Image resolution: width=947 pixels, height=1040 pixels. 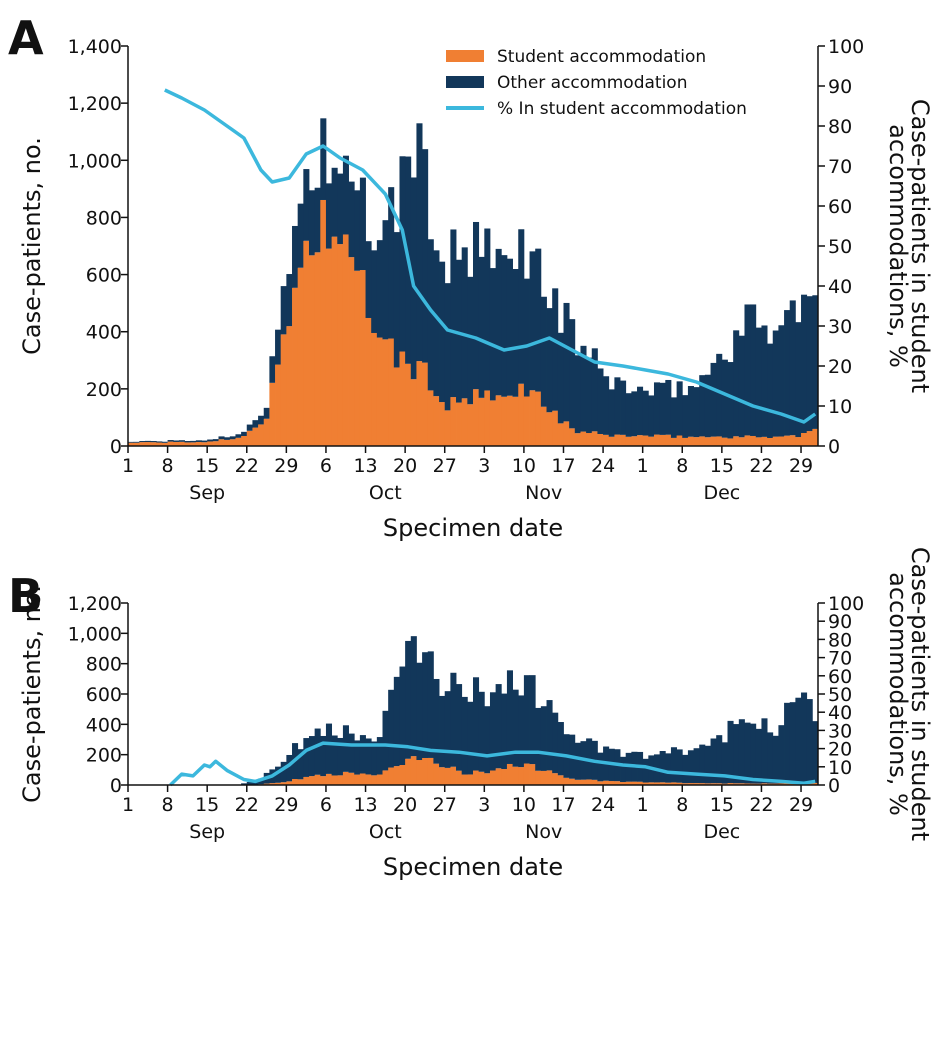 What do you see at coordinates (834, 786) in the screenshot?
I see `y2-tick-label: 0` at bounding box center [834, 786].